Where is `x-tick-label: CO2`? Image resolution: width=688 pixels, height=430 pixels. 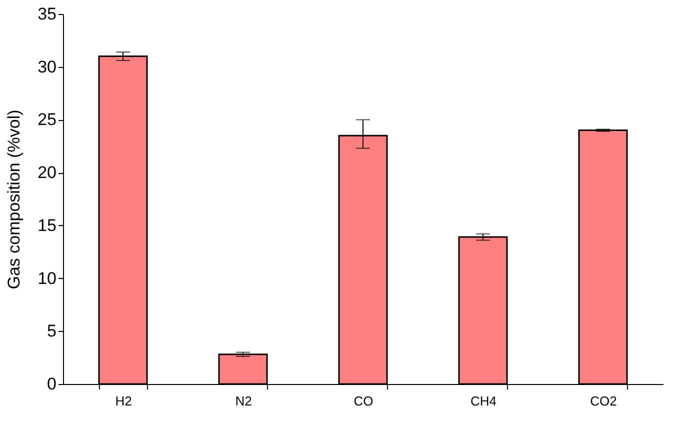
x-tick-label: CO2 is located at coordinates (603, 401).